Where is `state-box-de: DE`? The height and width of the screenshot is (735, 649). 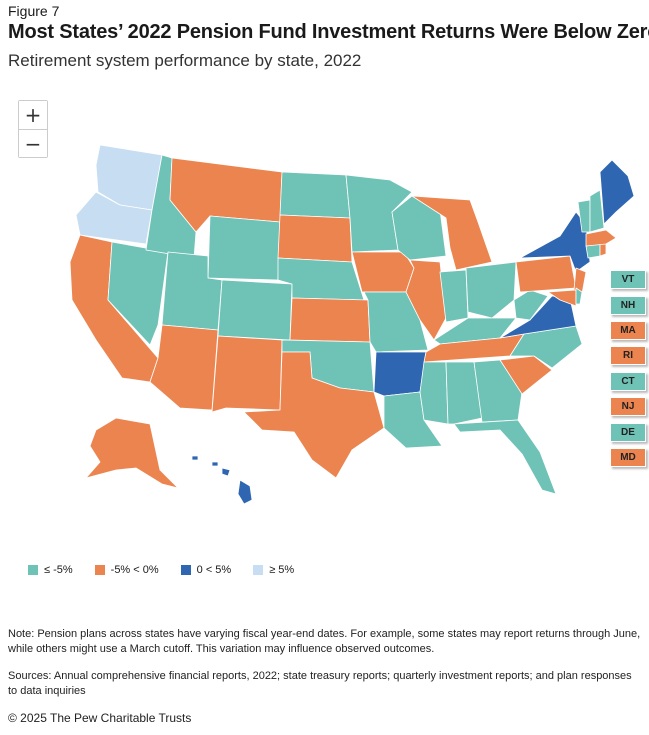 state-box-de: DE is located at coordinates (628, 432).